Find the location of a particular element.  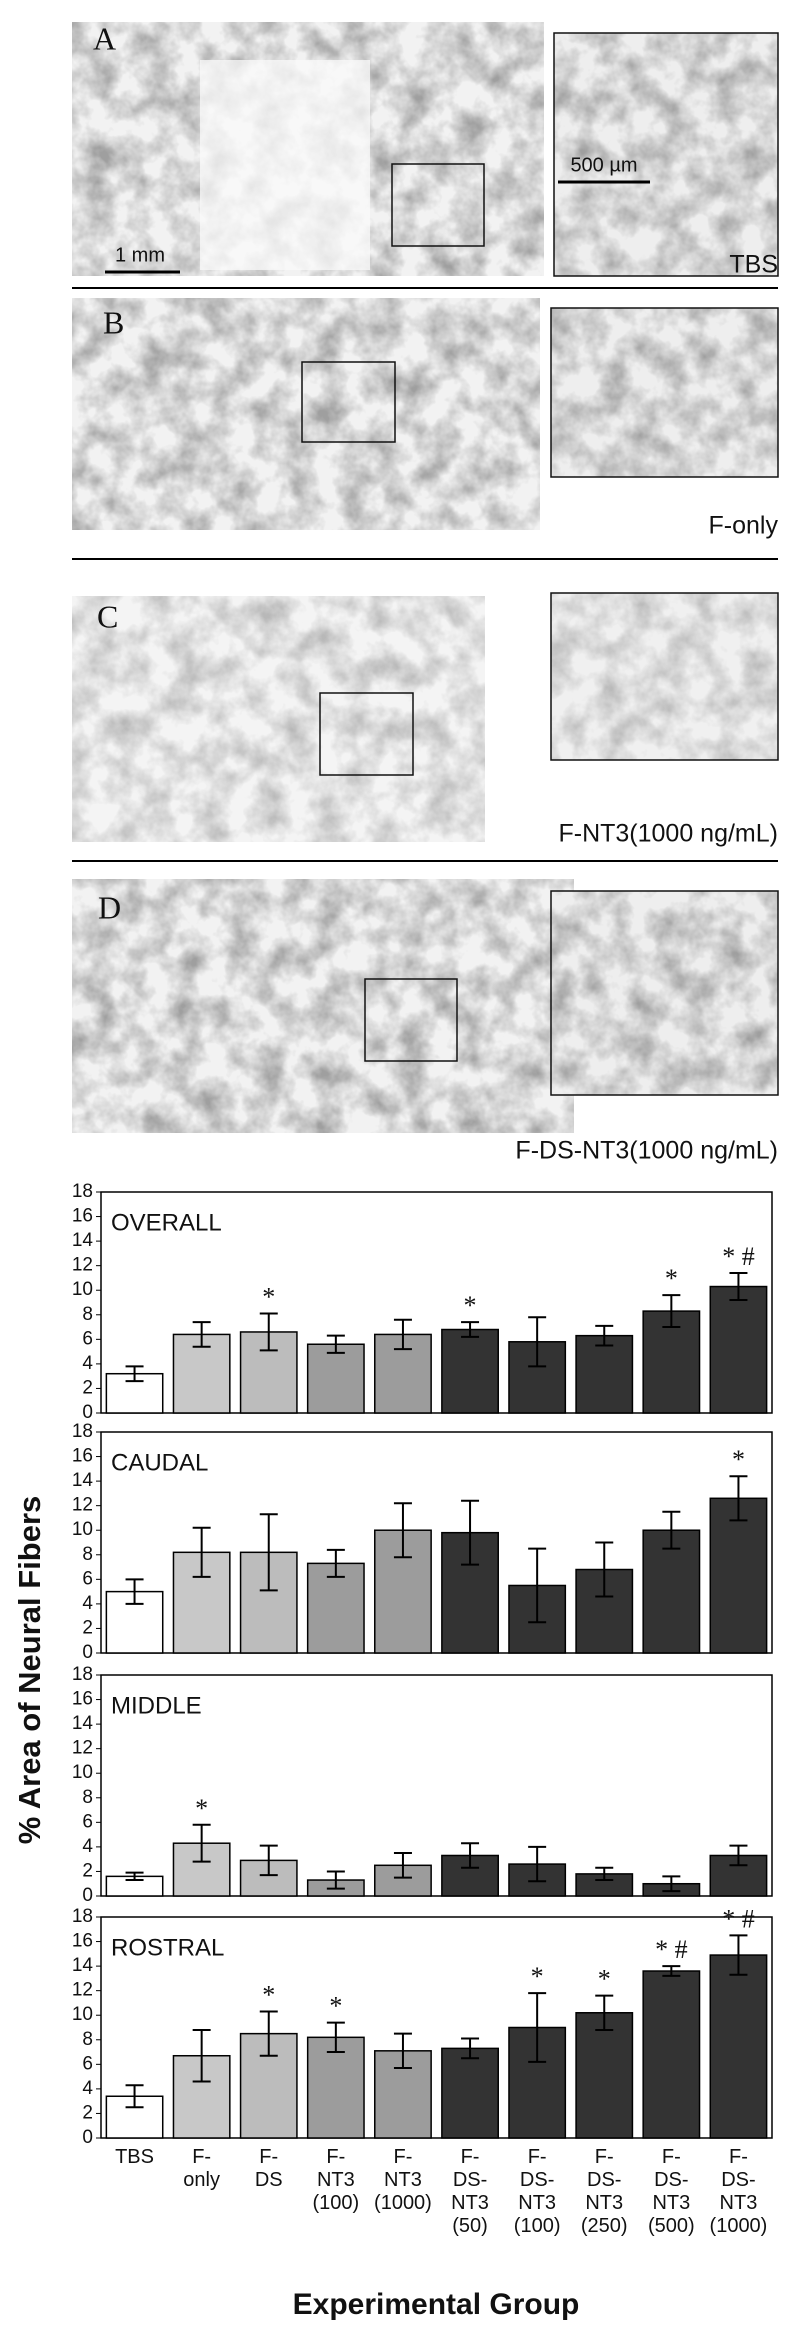

x-tick-label: F-DS-NT3 (1000) is located at coordinates (739, 2191).